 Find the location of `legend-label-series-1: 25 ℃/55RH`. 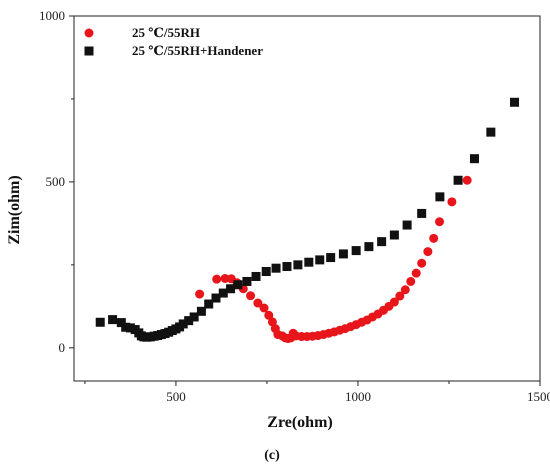

legend-label-series-1: 25 ℃/55RH is located at coordinates (166, 32).